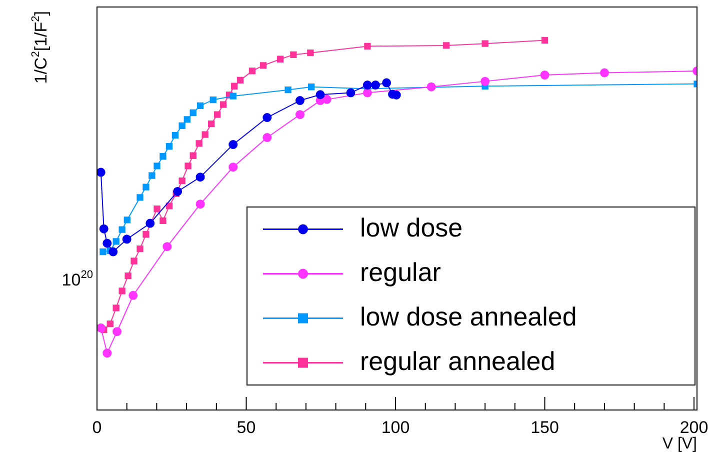 Image resolution: width=726 pixels, height=456 pixels. I want to click on legend-label: low dose, so click(411, 227).